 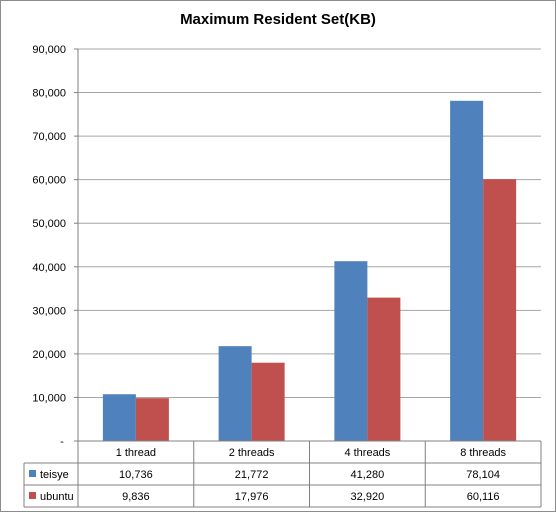 What do you see at coordinates (368, 497) in the screenshot?
I see `data-label: 32,920` at bounding box center [368, 497].